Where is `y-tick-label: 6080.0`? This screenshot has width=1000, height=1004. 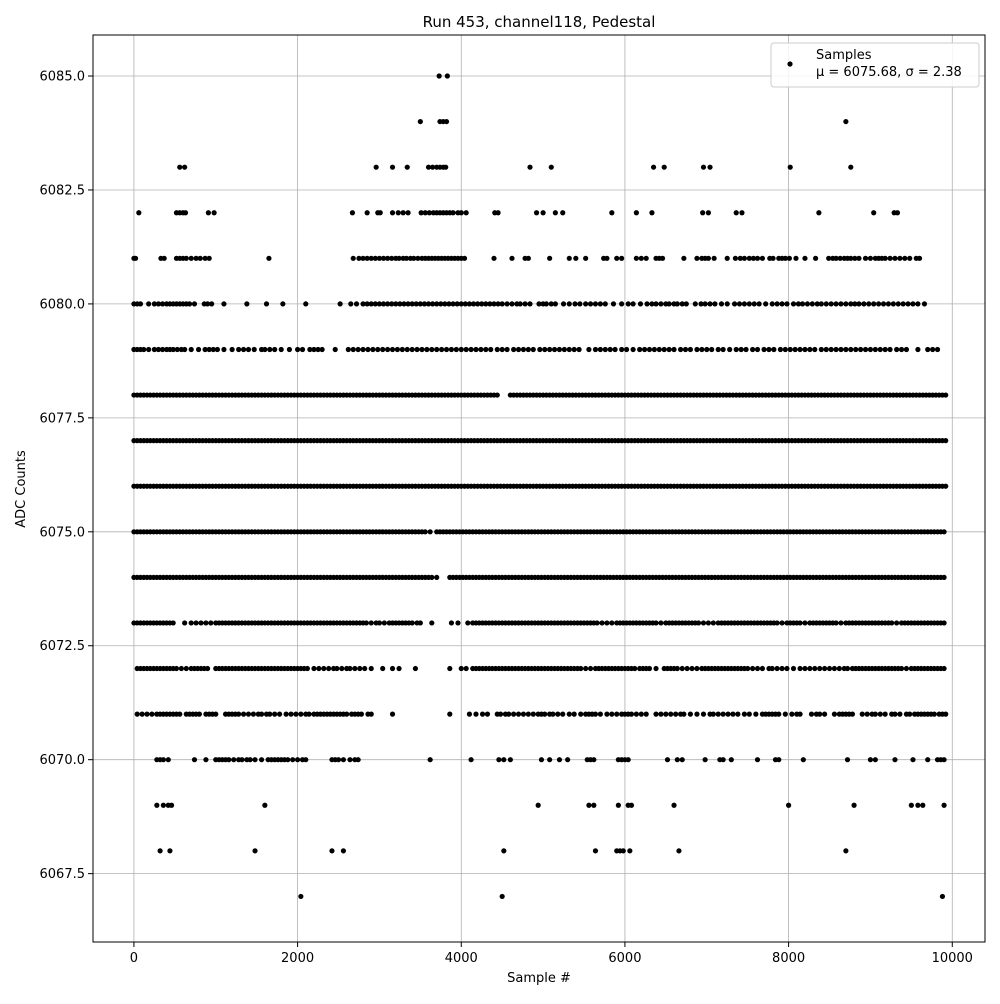 y-tick-label: 6080.0 is located at coordinates (63, 304).